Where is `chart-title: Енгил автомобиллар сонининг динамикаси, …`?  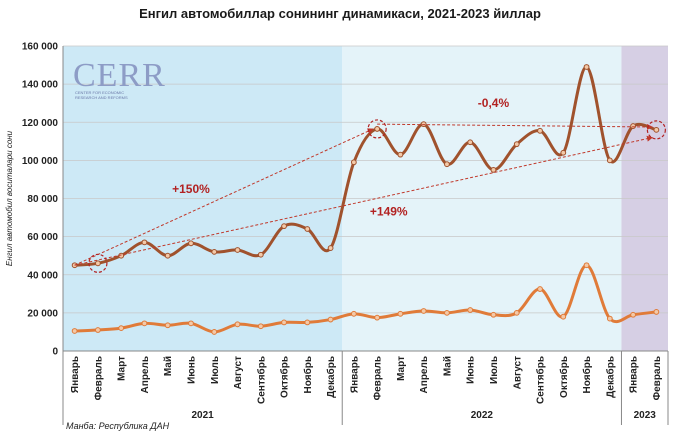 chart-title: Енгил автомобиллар сонининг динамикаси, … is located at coordinates (340, 13).